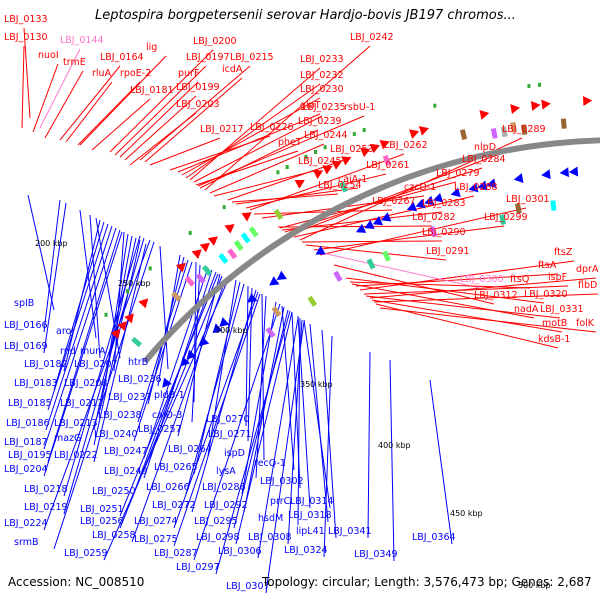 The width and height of the screenshot is (600, 600). Describe the element at coordinates (320, 121) in the screenshot. I see `gene-label-forward: LBJ_0239` at that location.